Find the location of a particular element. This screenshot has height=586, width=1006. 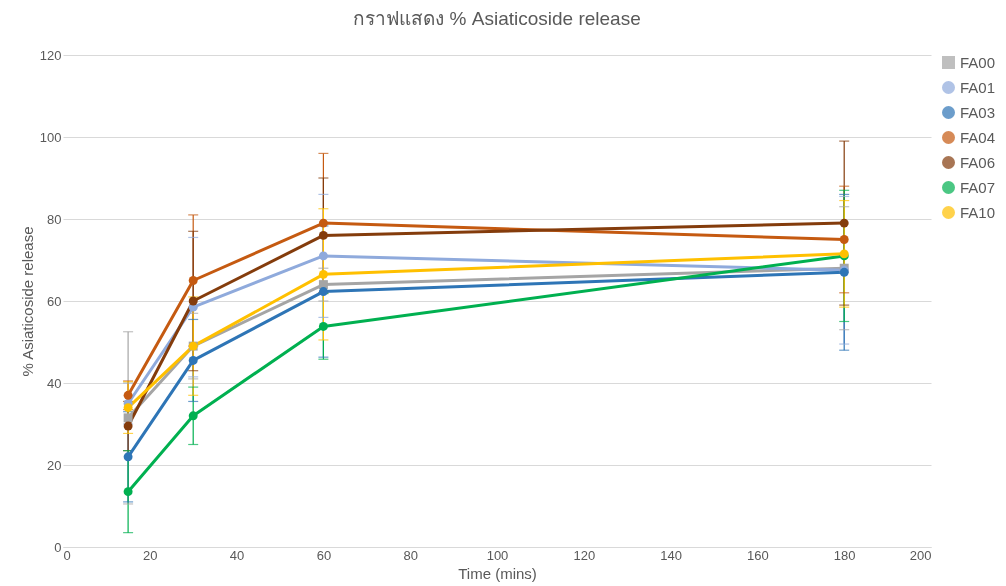

y-tick-label: 100 is located at coordinates (50, 137).